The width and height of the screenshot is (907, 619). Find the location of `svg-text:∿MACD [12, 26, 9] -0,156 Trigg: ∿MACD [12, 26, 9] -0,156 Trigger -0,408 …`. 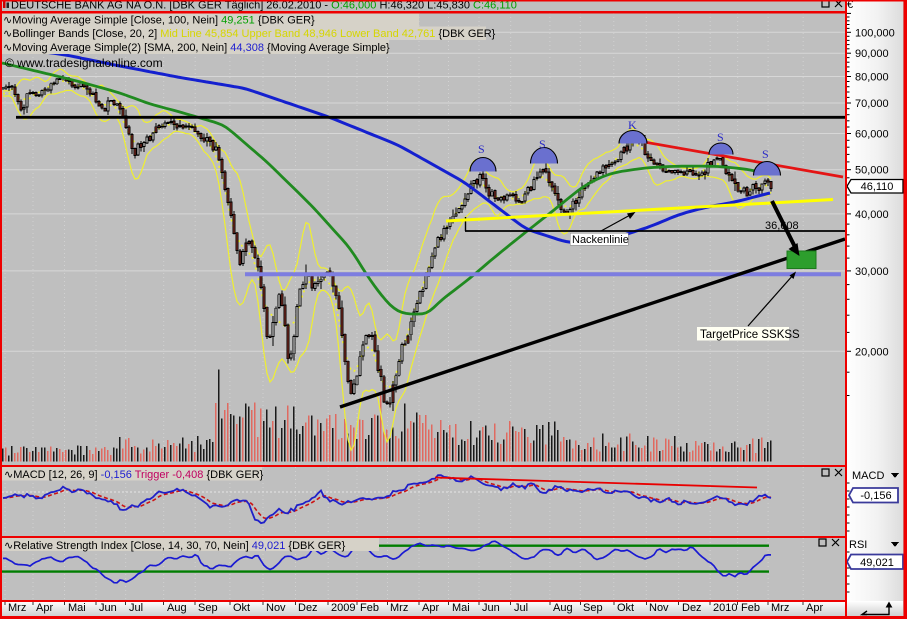

svg-text:∿MACD [12, 26, 9] -0,156 Trigg: ∿MACD [12, 26, 9] -0,156 Trigger -0,408 … is located at coordinates (134, 475).